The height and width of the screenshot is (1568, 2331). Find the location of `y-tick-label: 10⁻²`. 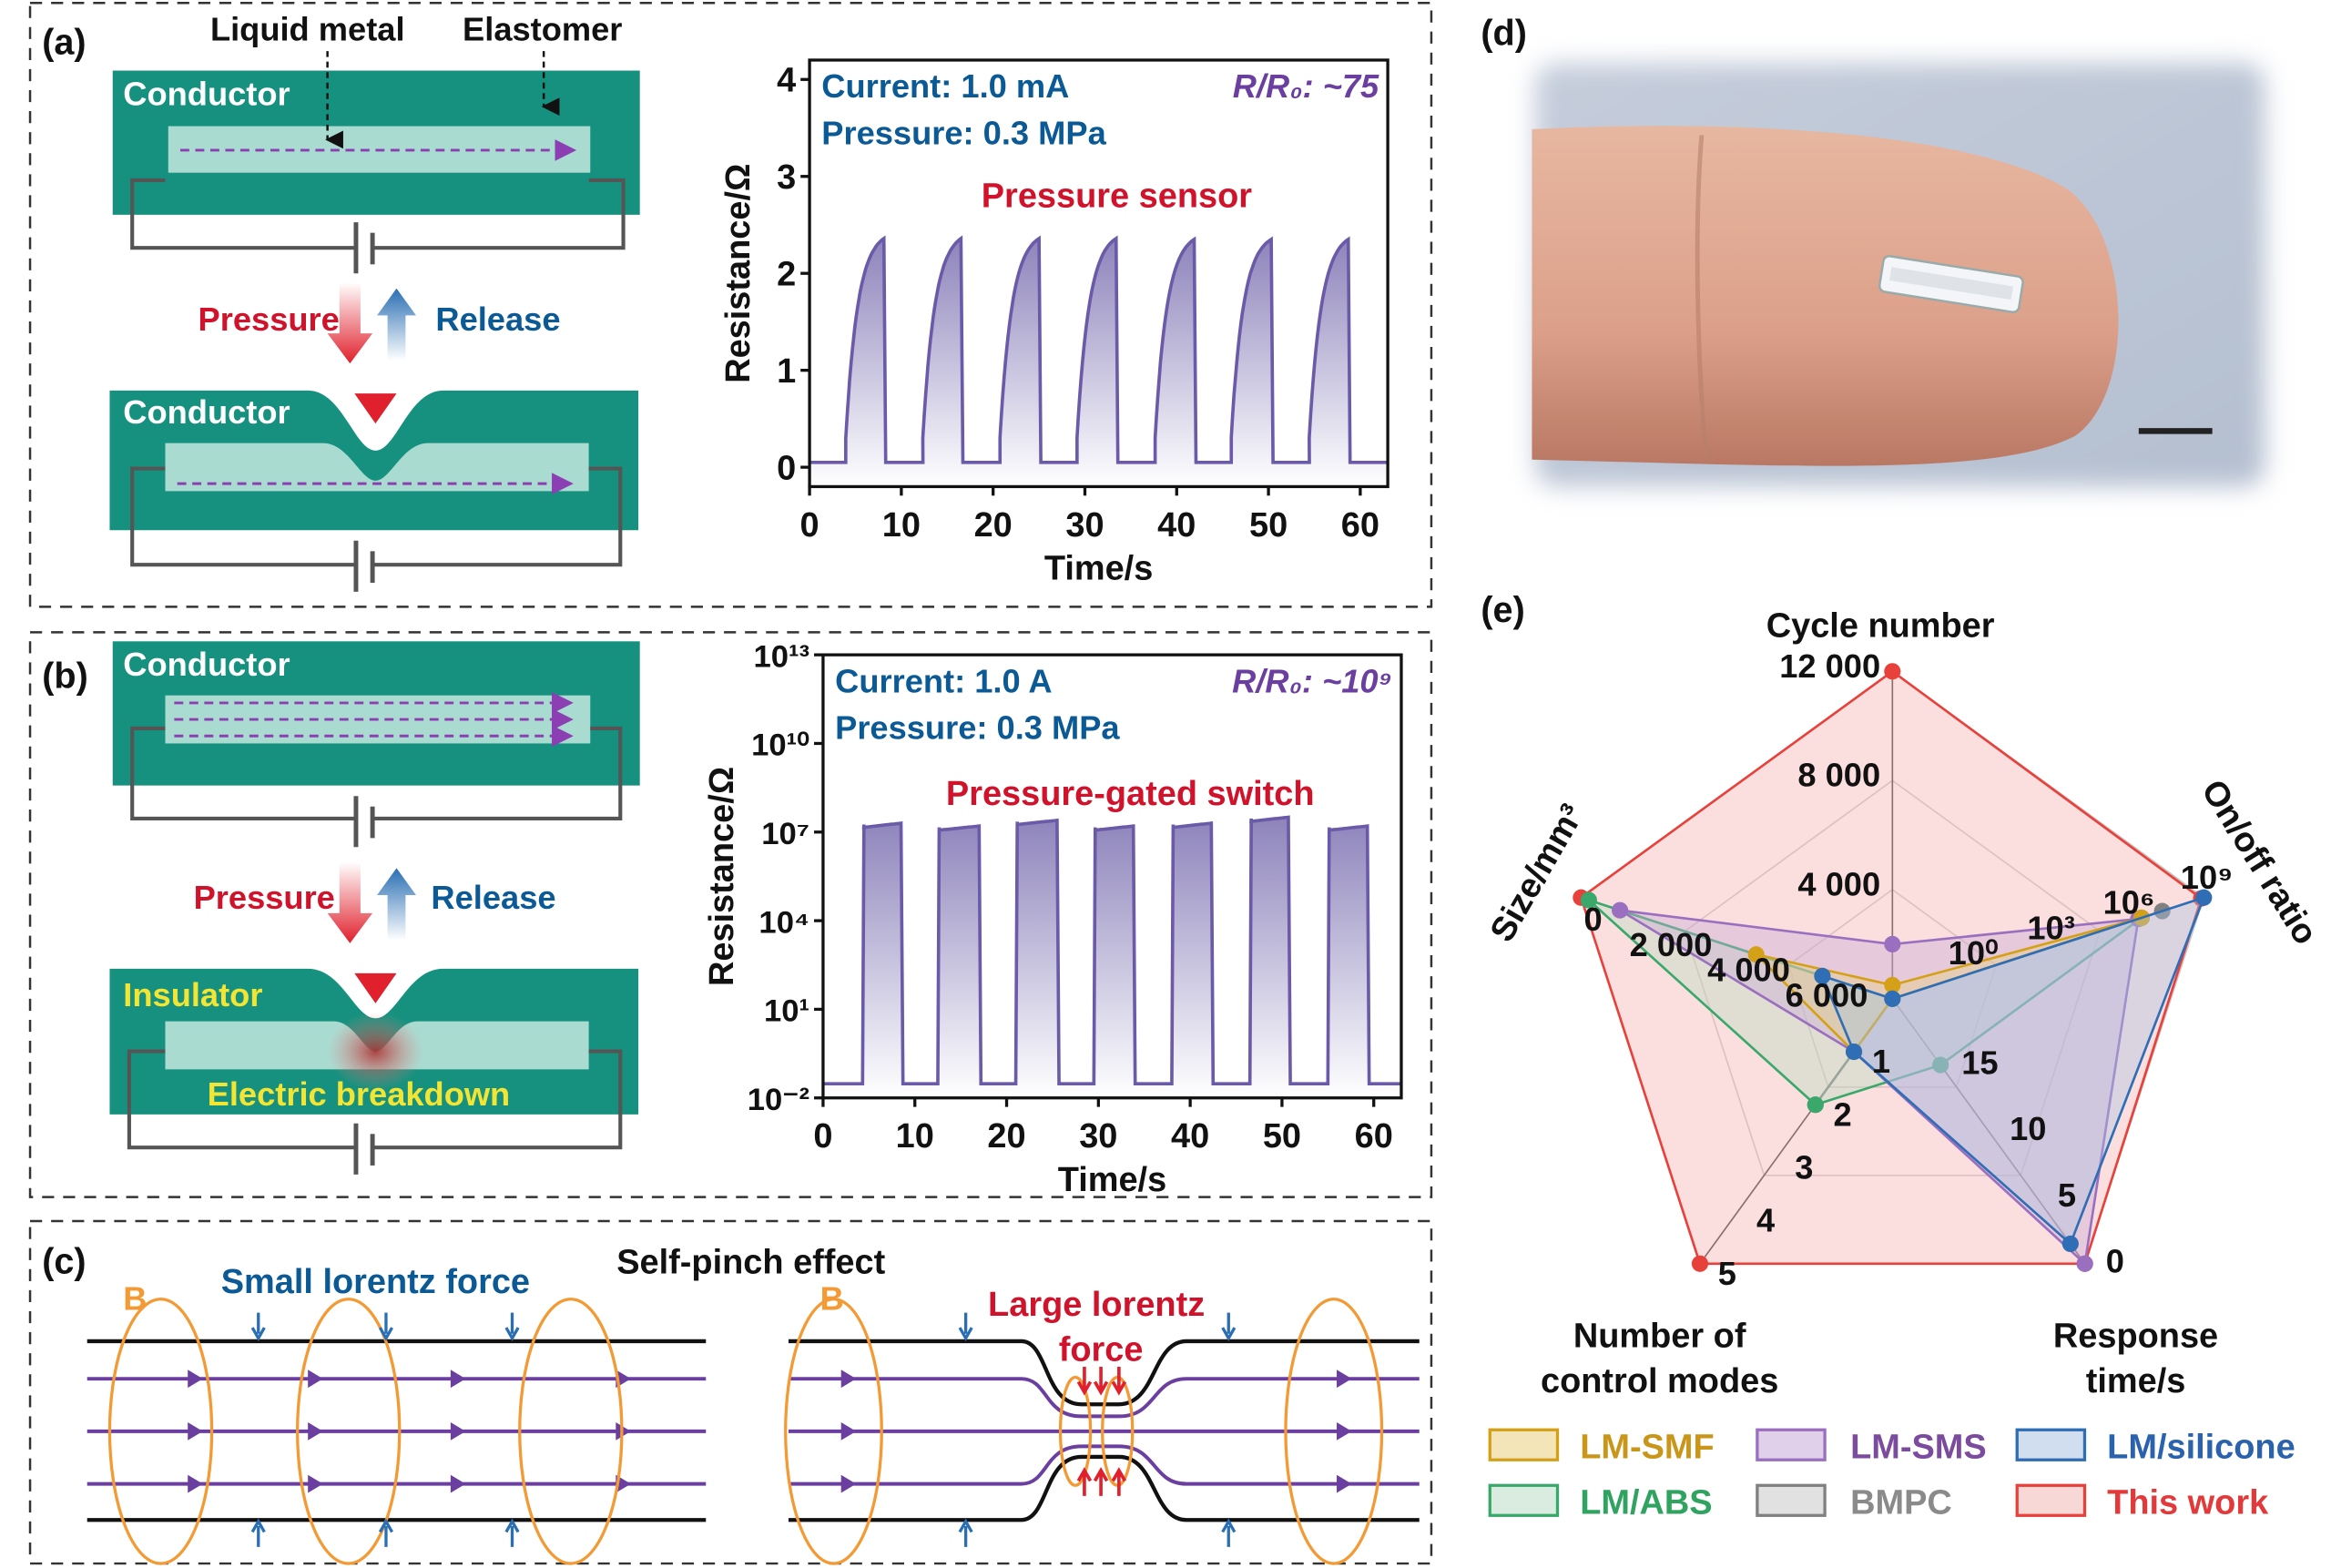

y-tick-label: 10⁻² is located at coordinates (778, 1100).